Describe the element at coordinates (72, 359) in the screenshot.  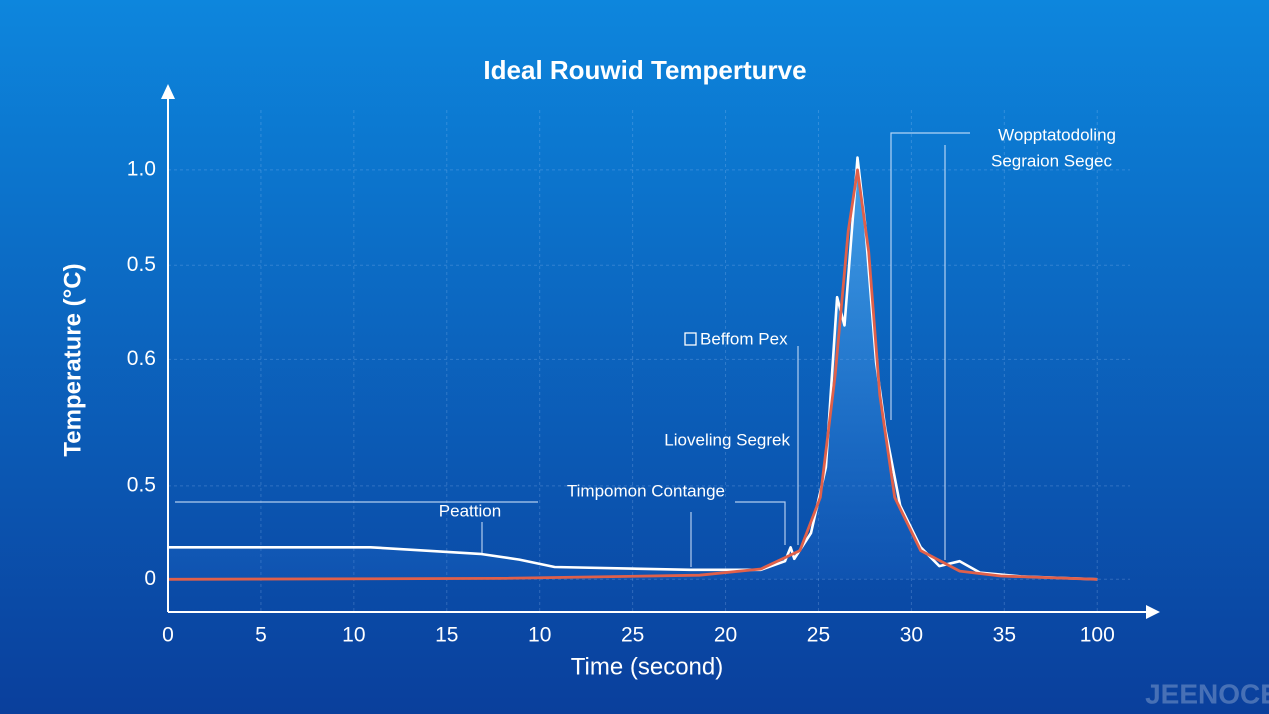
I see `y-axis-label: Temperature (°C)` at that location.